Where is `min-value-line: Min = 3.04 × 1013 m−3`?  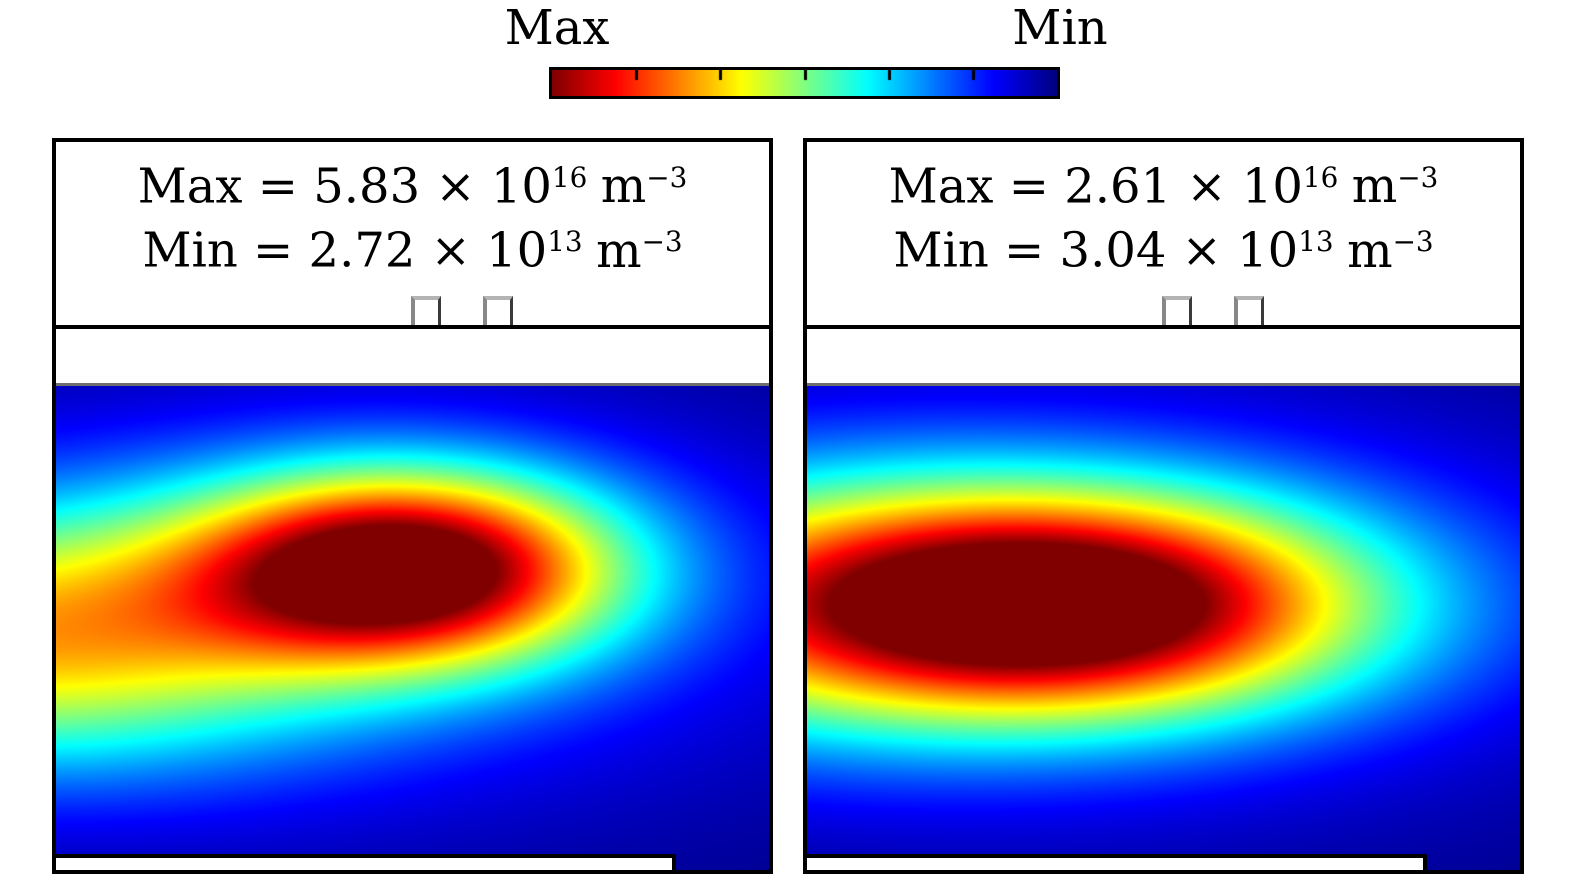
min-value-line: Min = 3.04 × 1013 m−3 is located at coordinates (1163, 246).